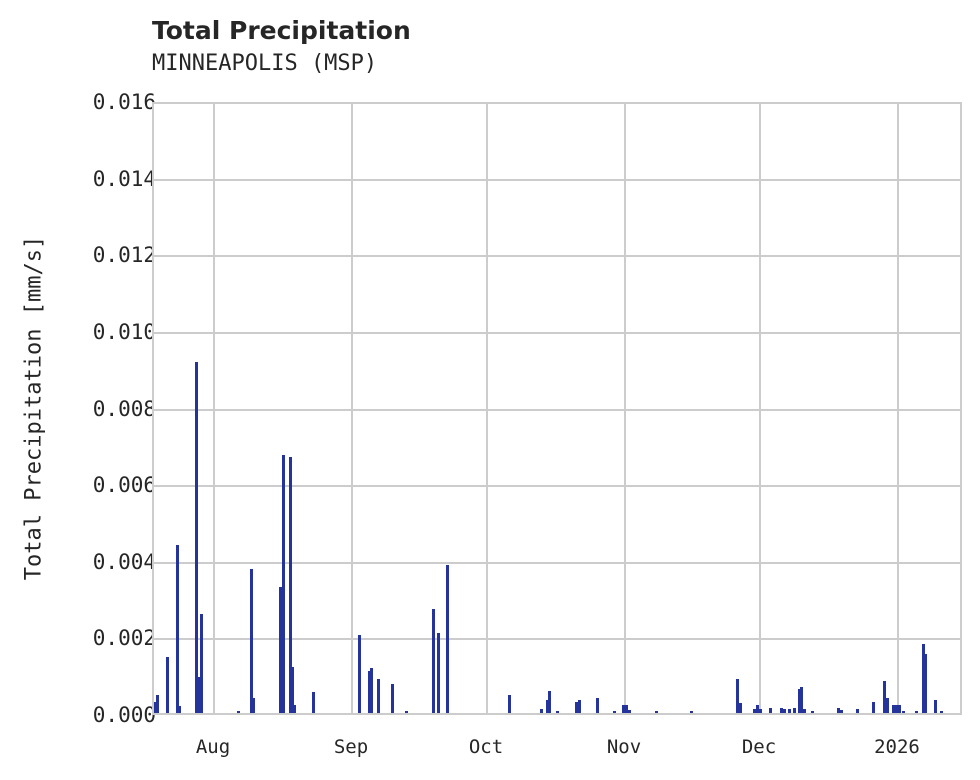  I want to click on x-tick-label: 2026, so click(897, 747).